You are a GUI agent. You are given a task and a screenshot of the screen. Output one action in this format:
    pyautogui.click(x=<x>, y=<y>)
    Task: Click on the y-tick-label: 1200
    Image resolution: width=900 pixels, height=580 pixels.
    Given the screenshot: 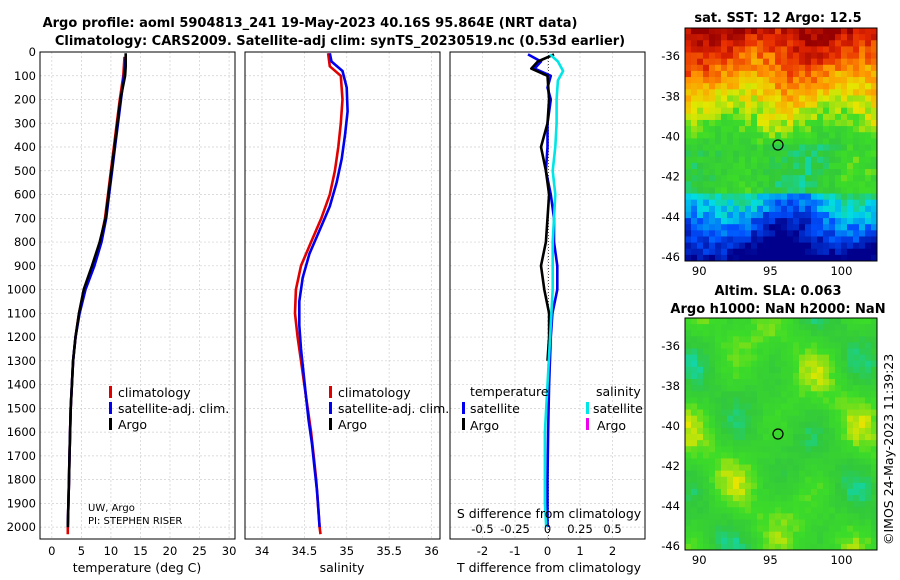 What is the action you would take?
    pyautogui.click(x=21, y=337)
    